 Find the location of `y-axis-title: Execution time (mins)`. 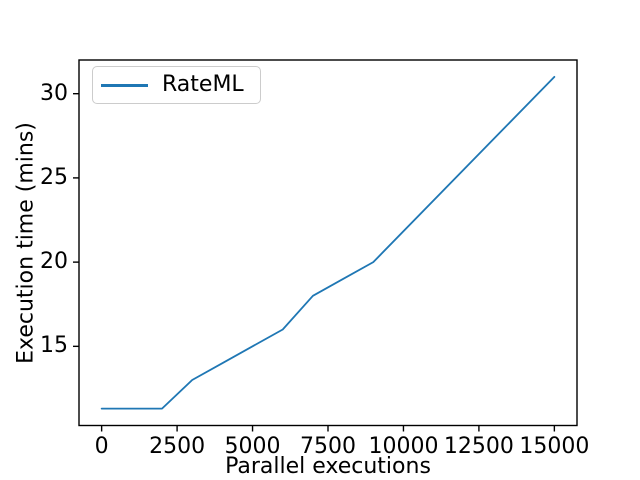

y-axis-title: Execution time (mins) is located at coordinates (26, 243).